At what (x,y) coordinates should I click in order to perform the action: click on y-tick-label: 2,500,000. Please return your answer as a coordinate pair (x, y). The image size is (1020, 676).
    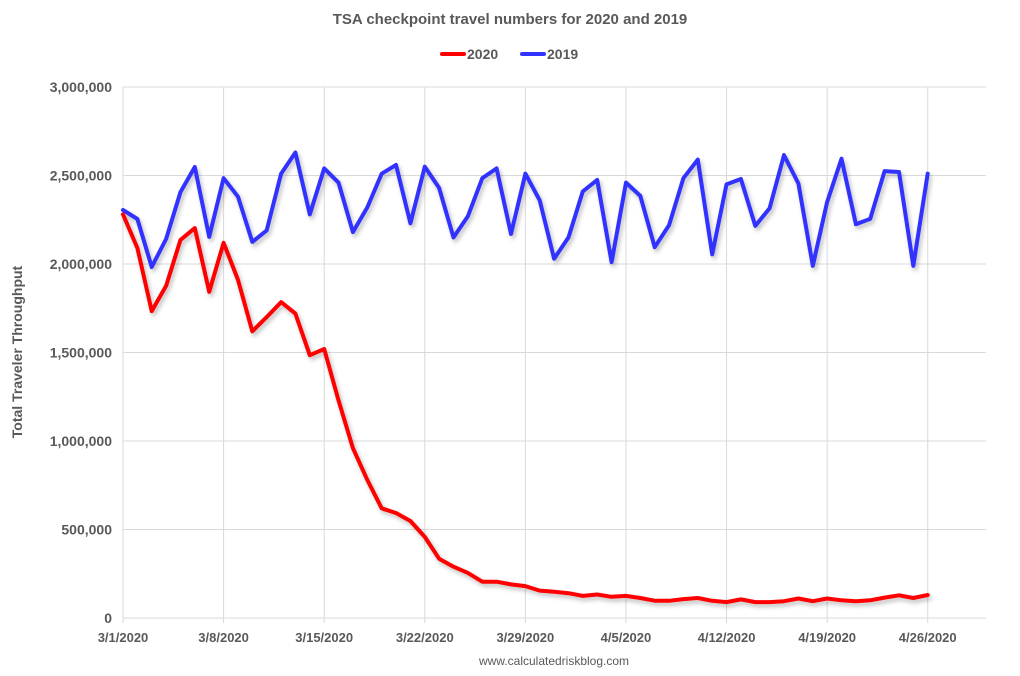
    Looking at the image, I should click on (81, 176).